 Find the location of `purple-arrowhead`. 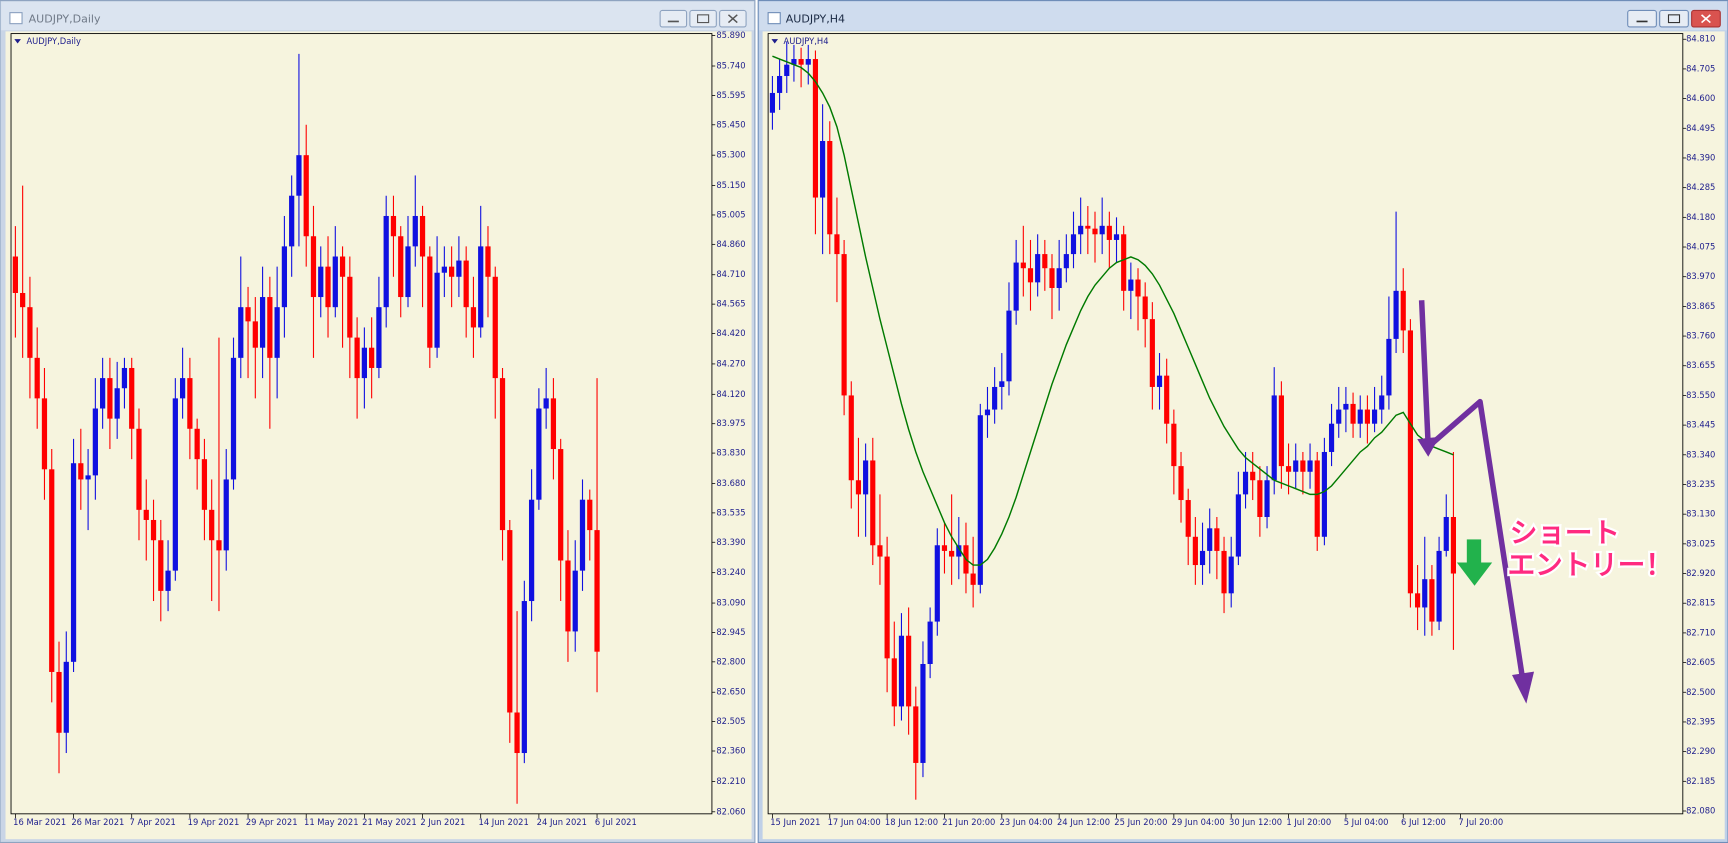

purple-arrowhead is located at coordinates (1523, 687).